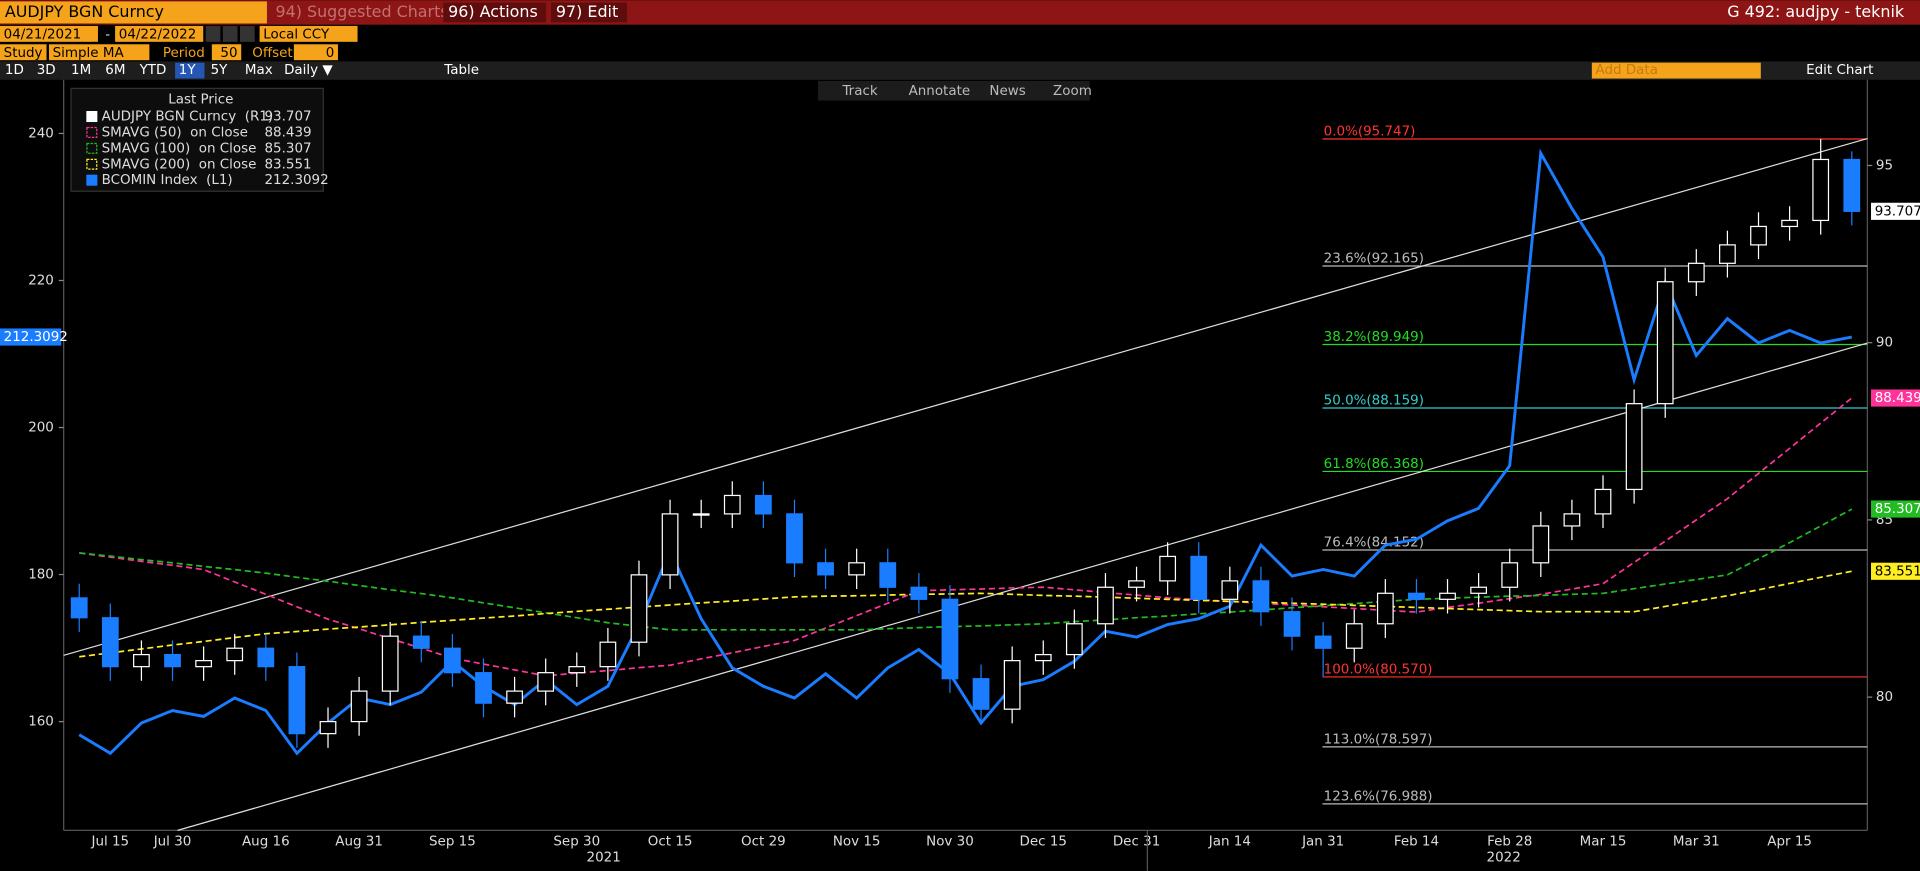  Describe the element at coordinates (226, 52) in the screenshot. I see `period-field` at that location.